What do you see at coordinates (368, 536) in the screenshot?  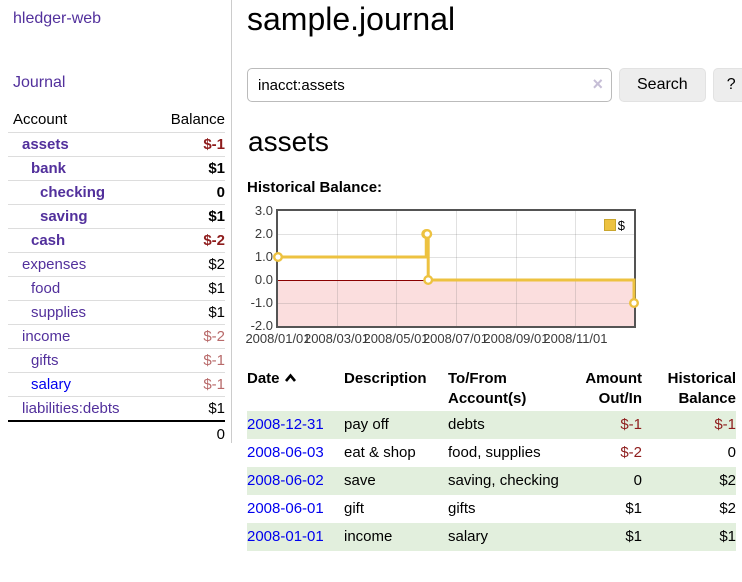 I see `register-cell-description: income` at bounding box center [368, 536].